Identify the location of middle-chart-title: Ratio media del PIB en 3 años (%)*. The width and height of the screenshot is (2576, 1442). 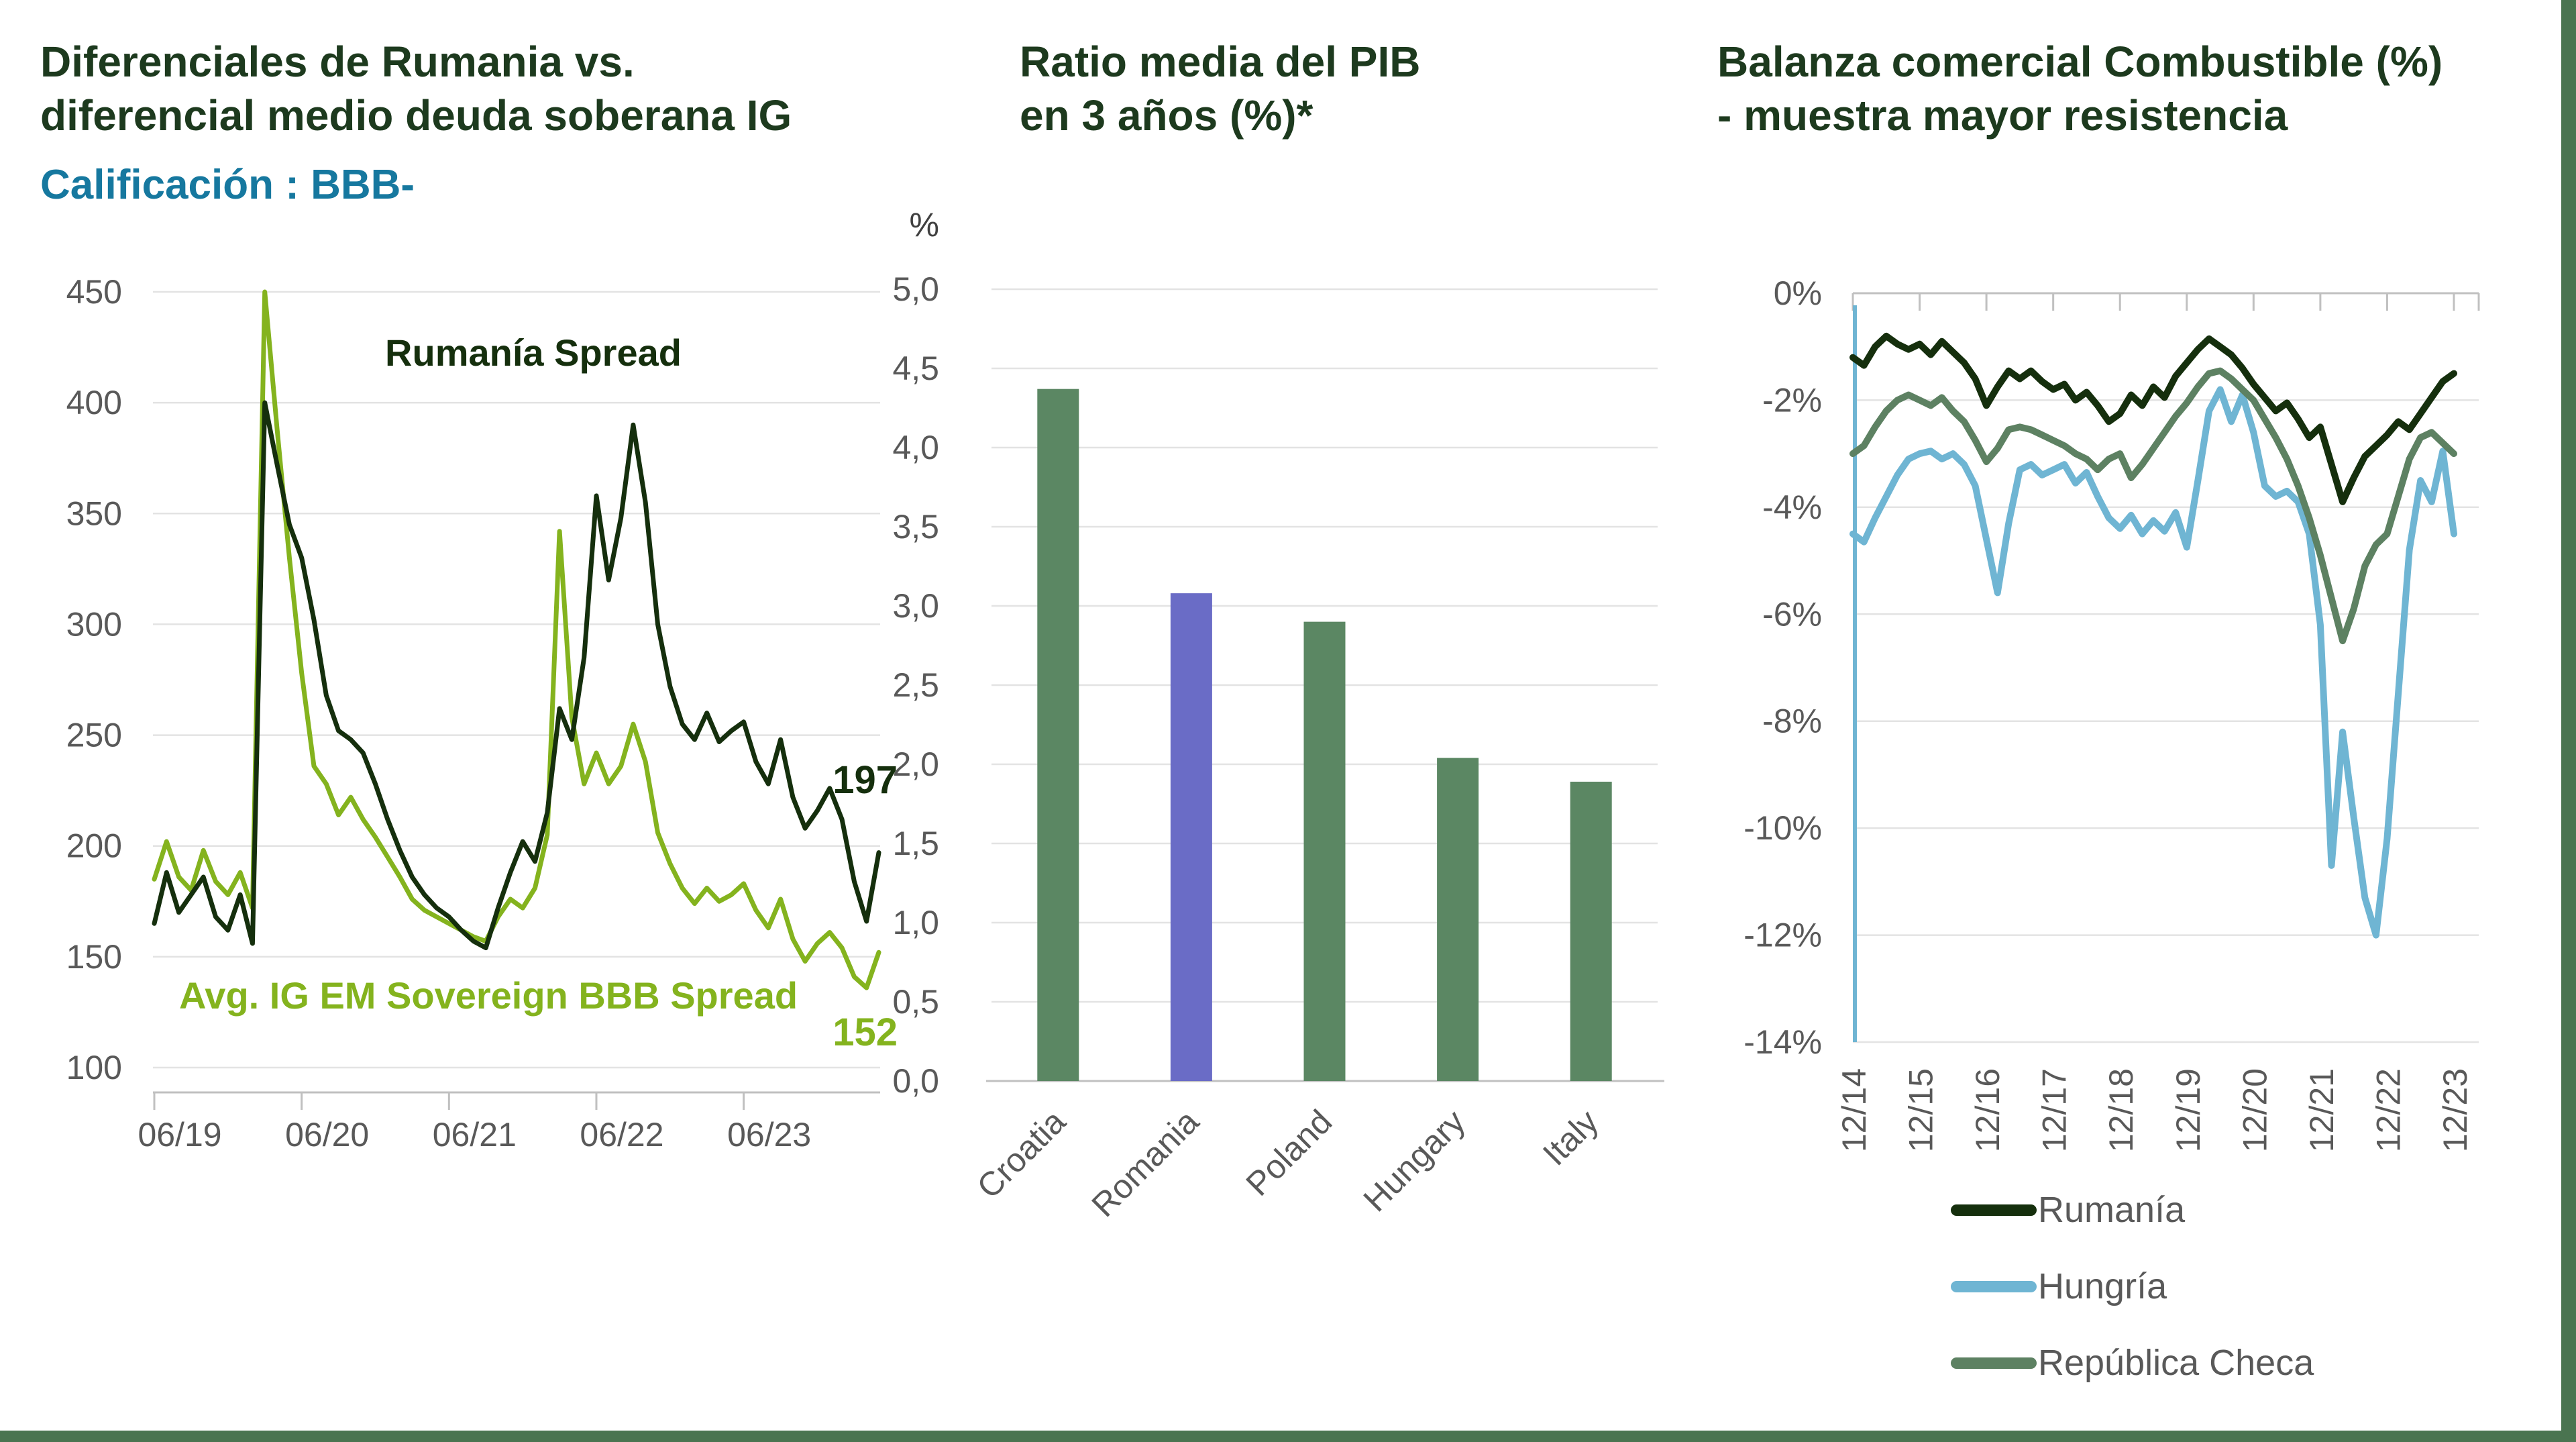
(1220, 88).